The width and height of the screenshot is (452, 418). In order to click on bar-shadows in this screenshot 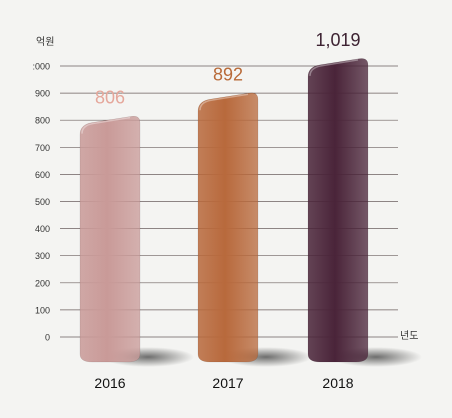, I will do `click(262, 357)`.